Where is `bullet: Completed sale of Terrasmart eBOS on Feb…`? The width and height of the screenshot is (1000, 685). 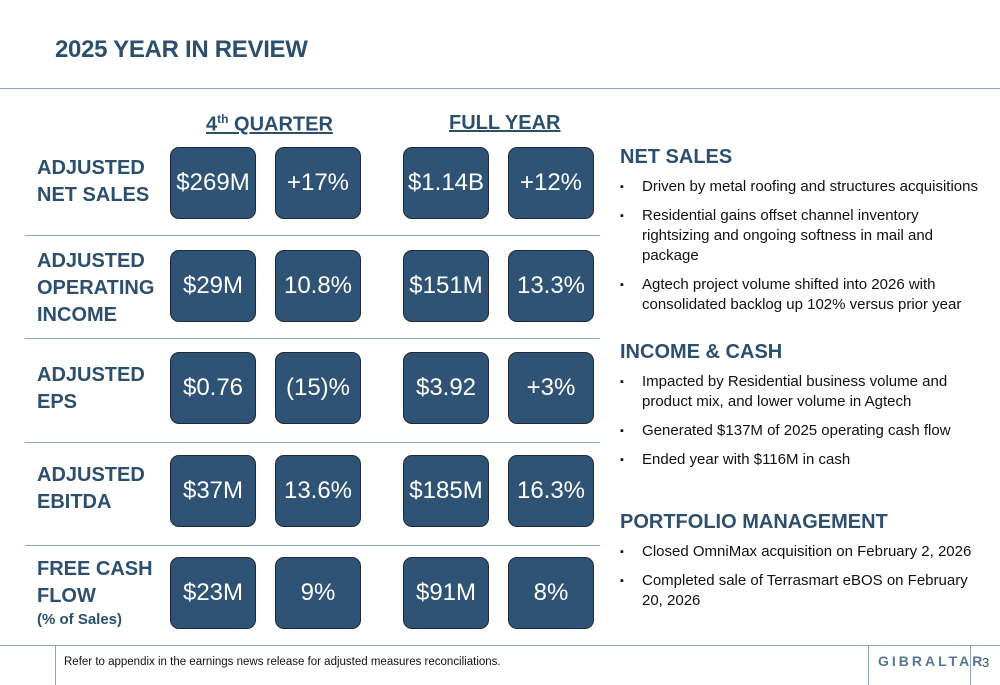
bullet: Completed sale of Terrasmart eBOS on Feb… is located at coordinates (805, 591).